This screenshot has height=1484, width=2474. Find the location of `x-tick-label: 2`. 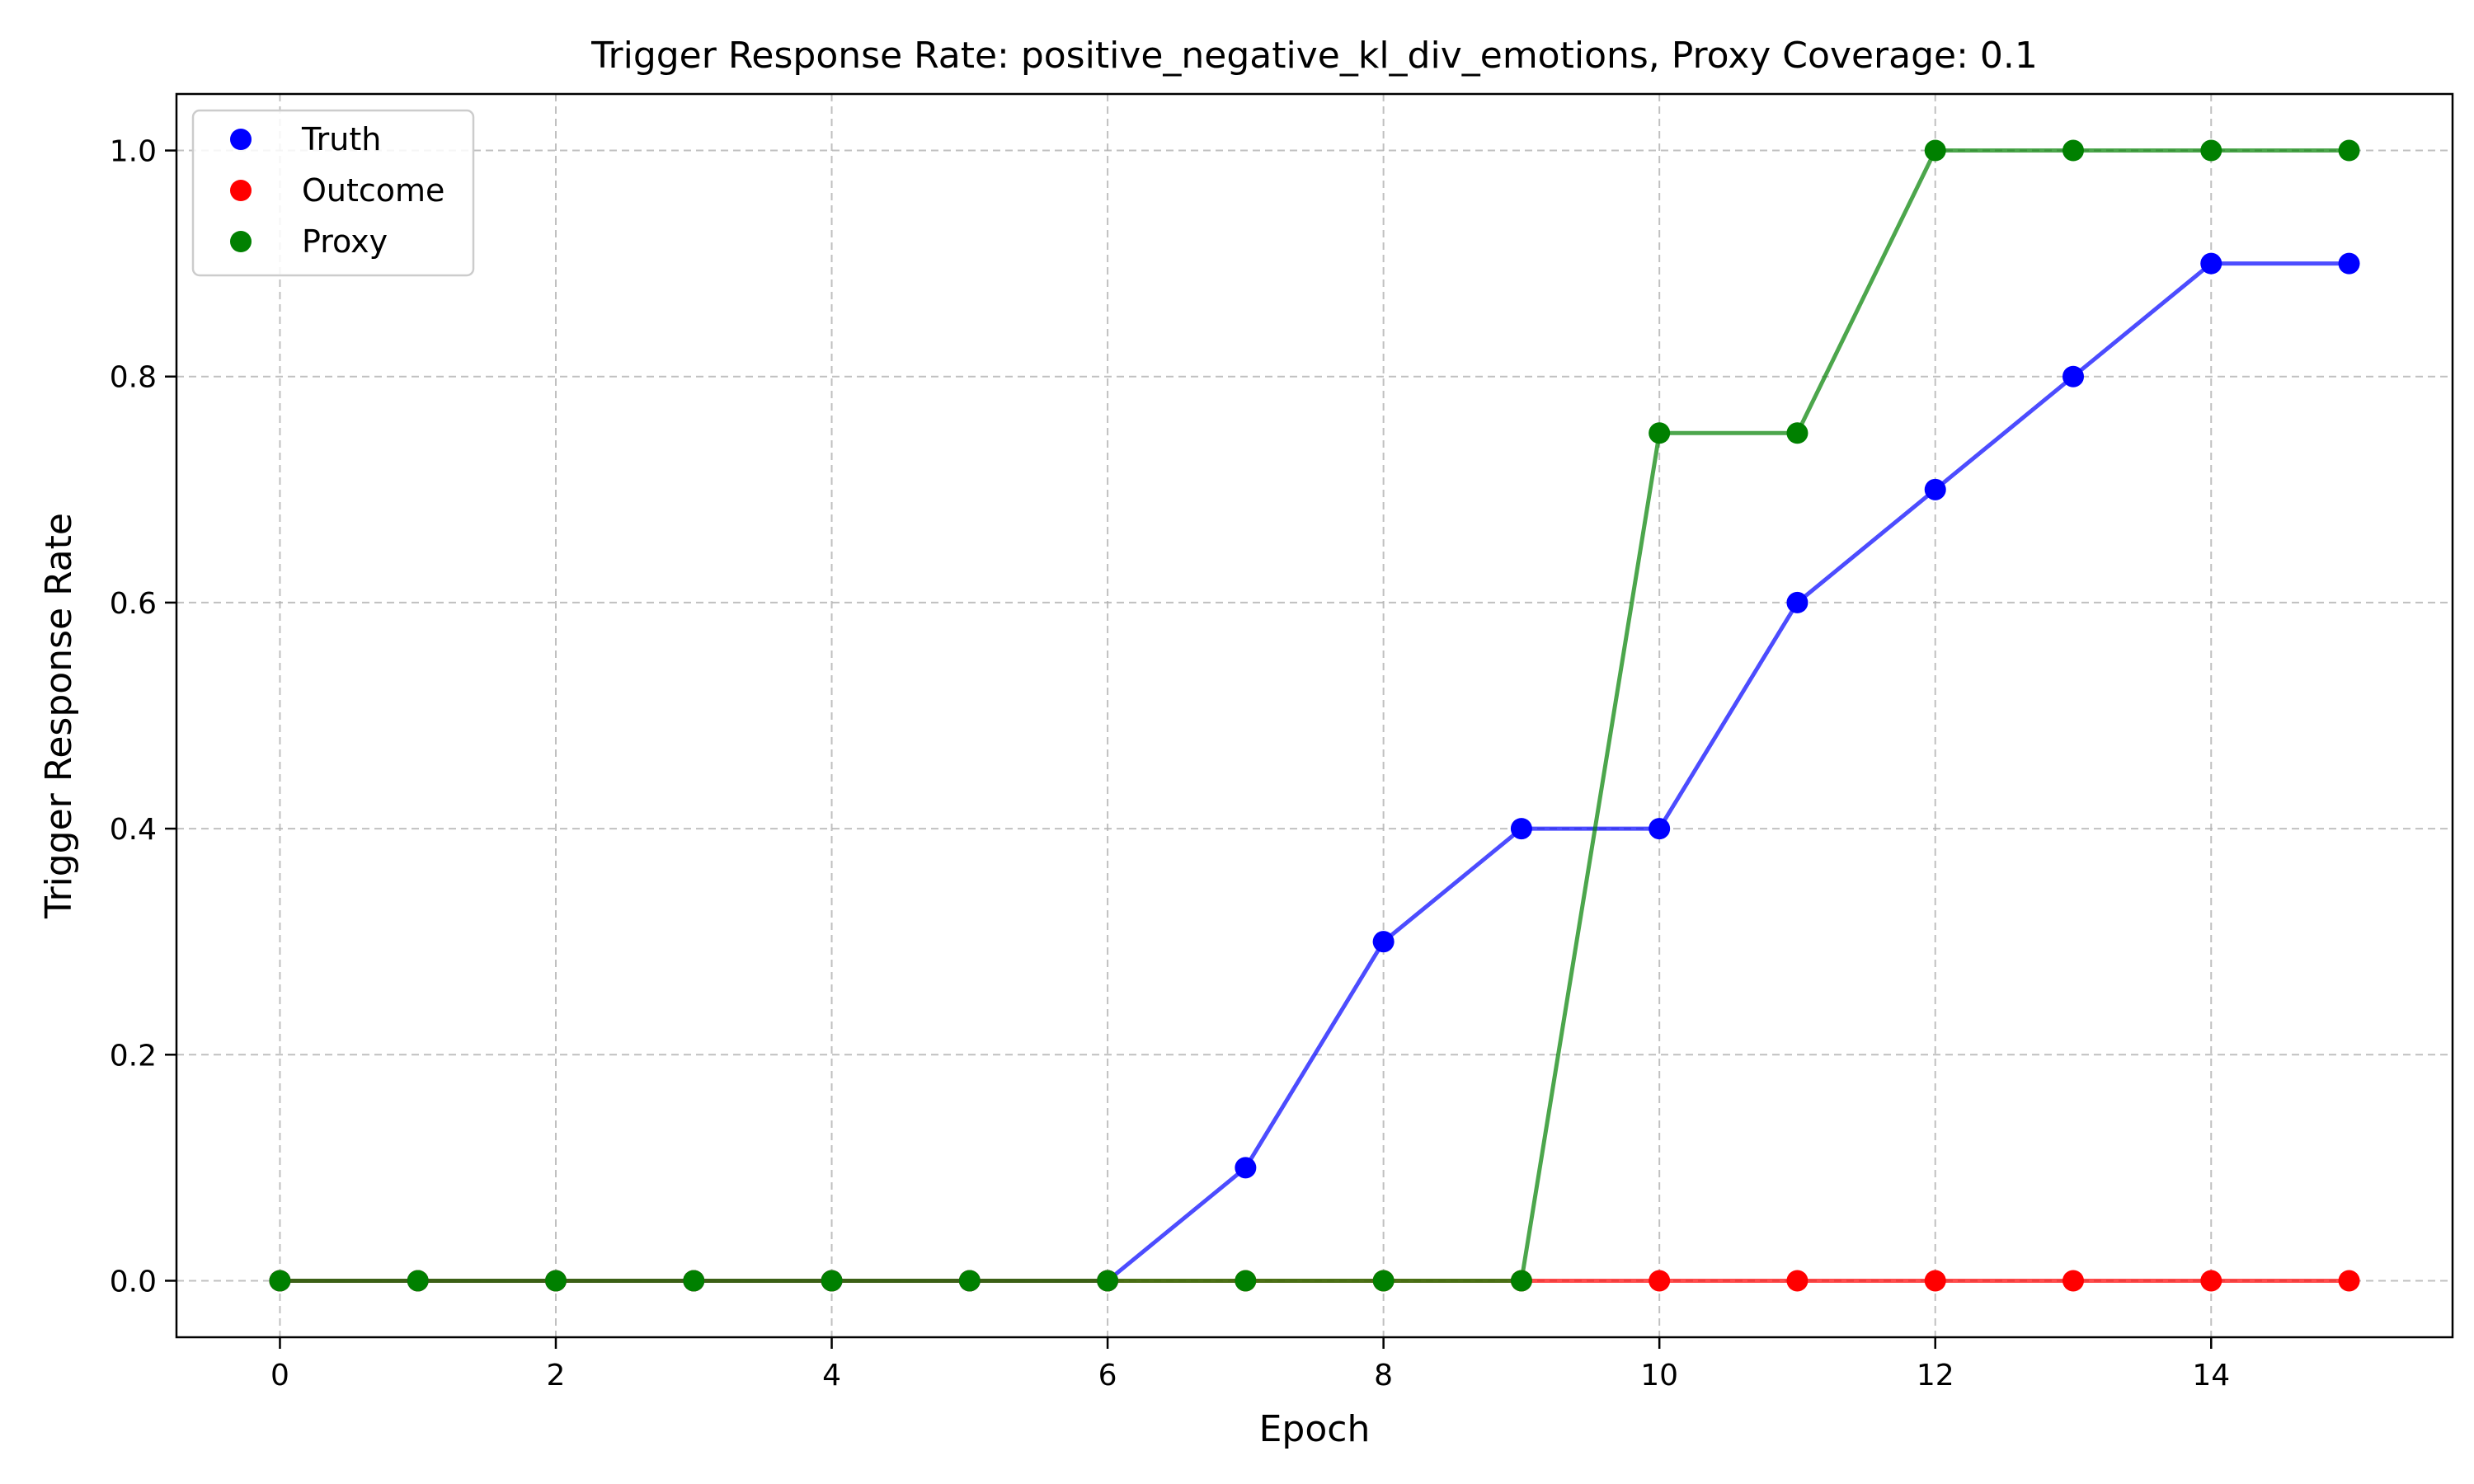

x-tick-label: 2 is located at coordinates (556, 1375).